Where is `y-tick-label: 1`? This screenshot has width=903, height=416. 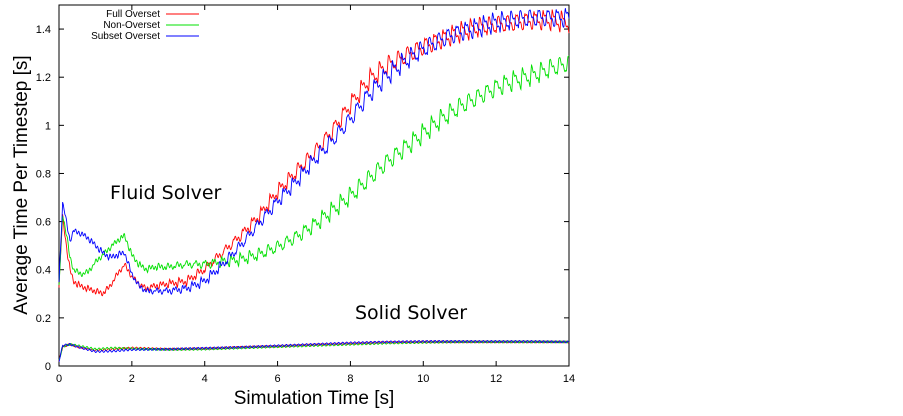
y-tick-label: 1 is located at coordinates (48, 126).